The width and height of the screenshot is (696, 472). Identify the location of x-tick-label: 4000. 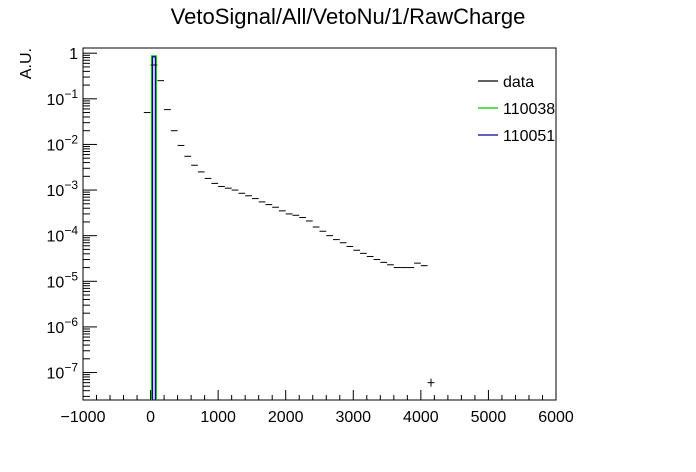
(421, 417).